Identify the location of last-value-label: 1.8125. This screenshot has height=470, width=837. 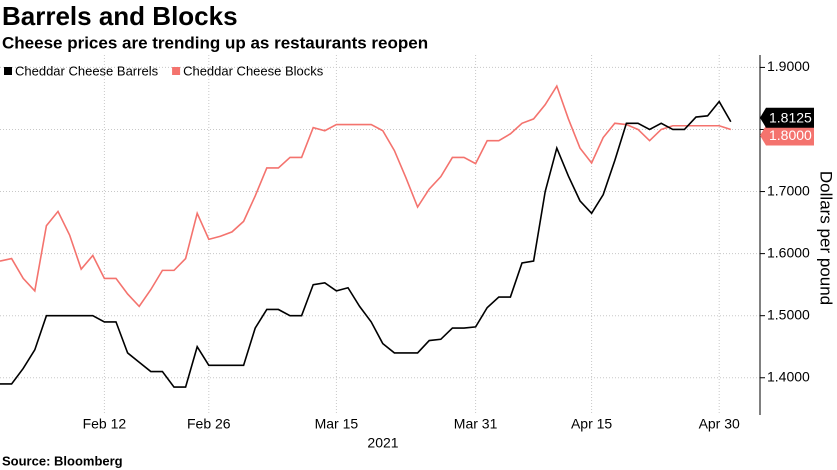
(790, 117).